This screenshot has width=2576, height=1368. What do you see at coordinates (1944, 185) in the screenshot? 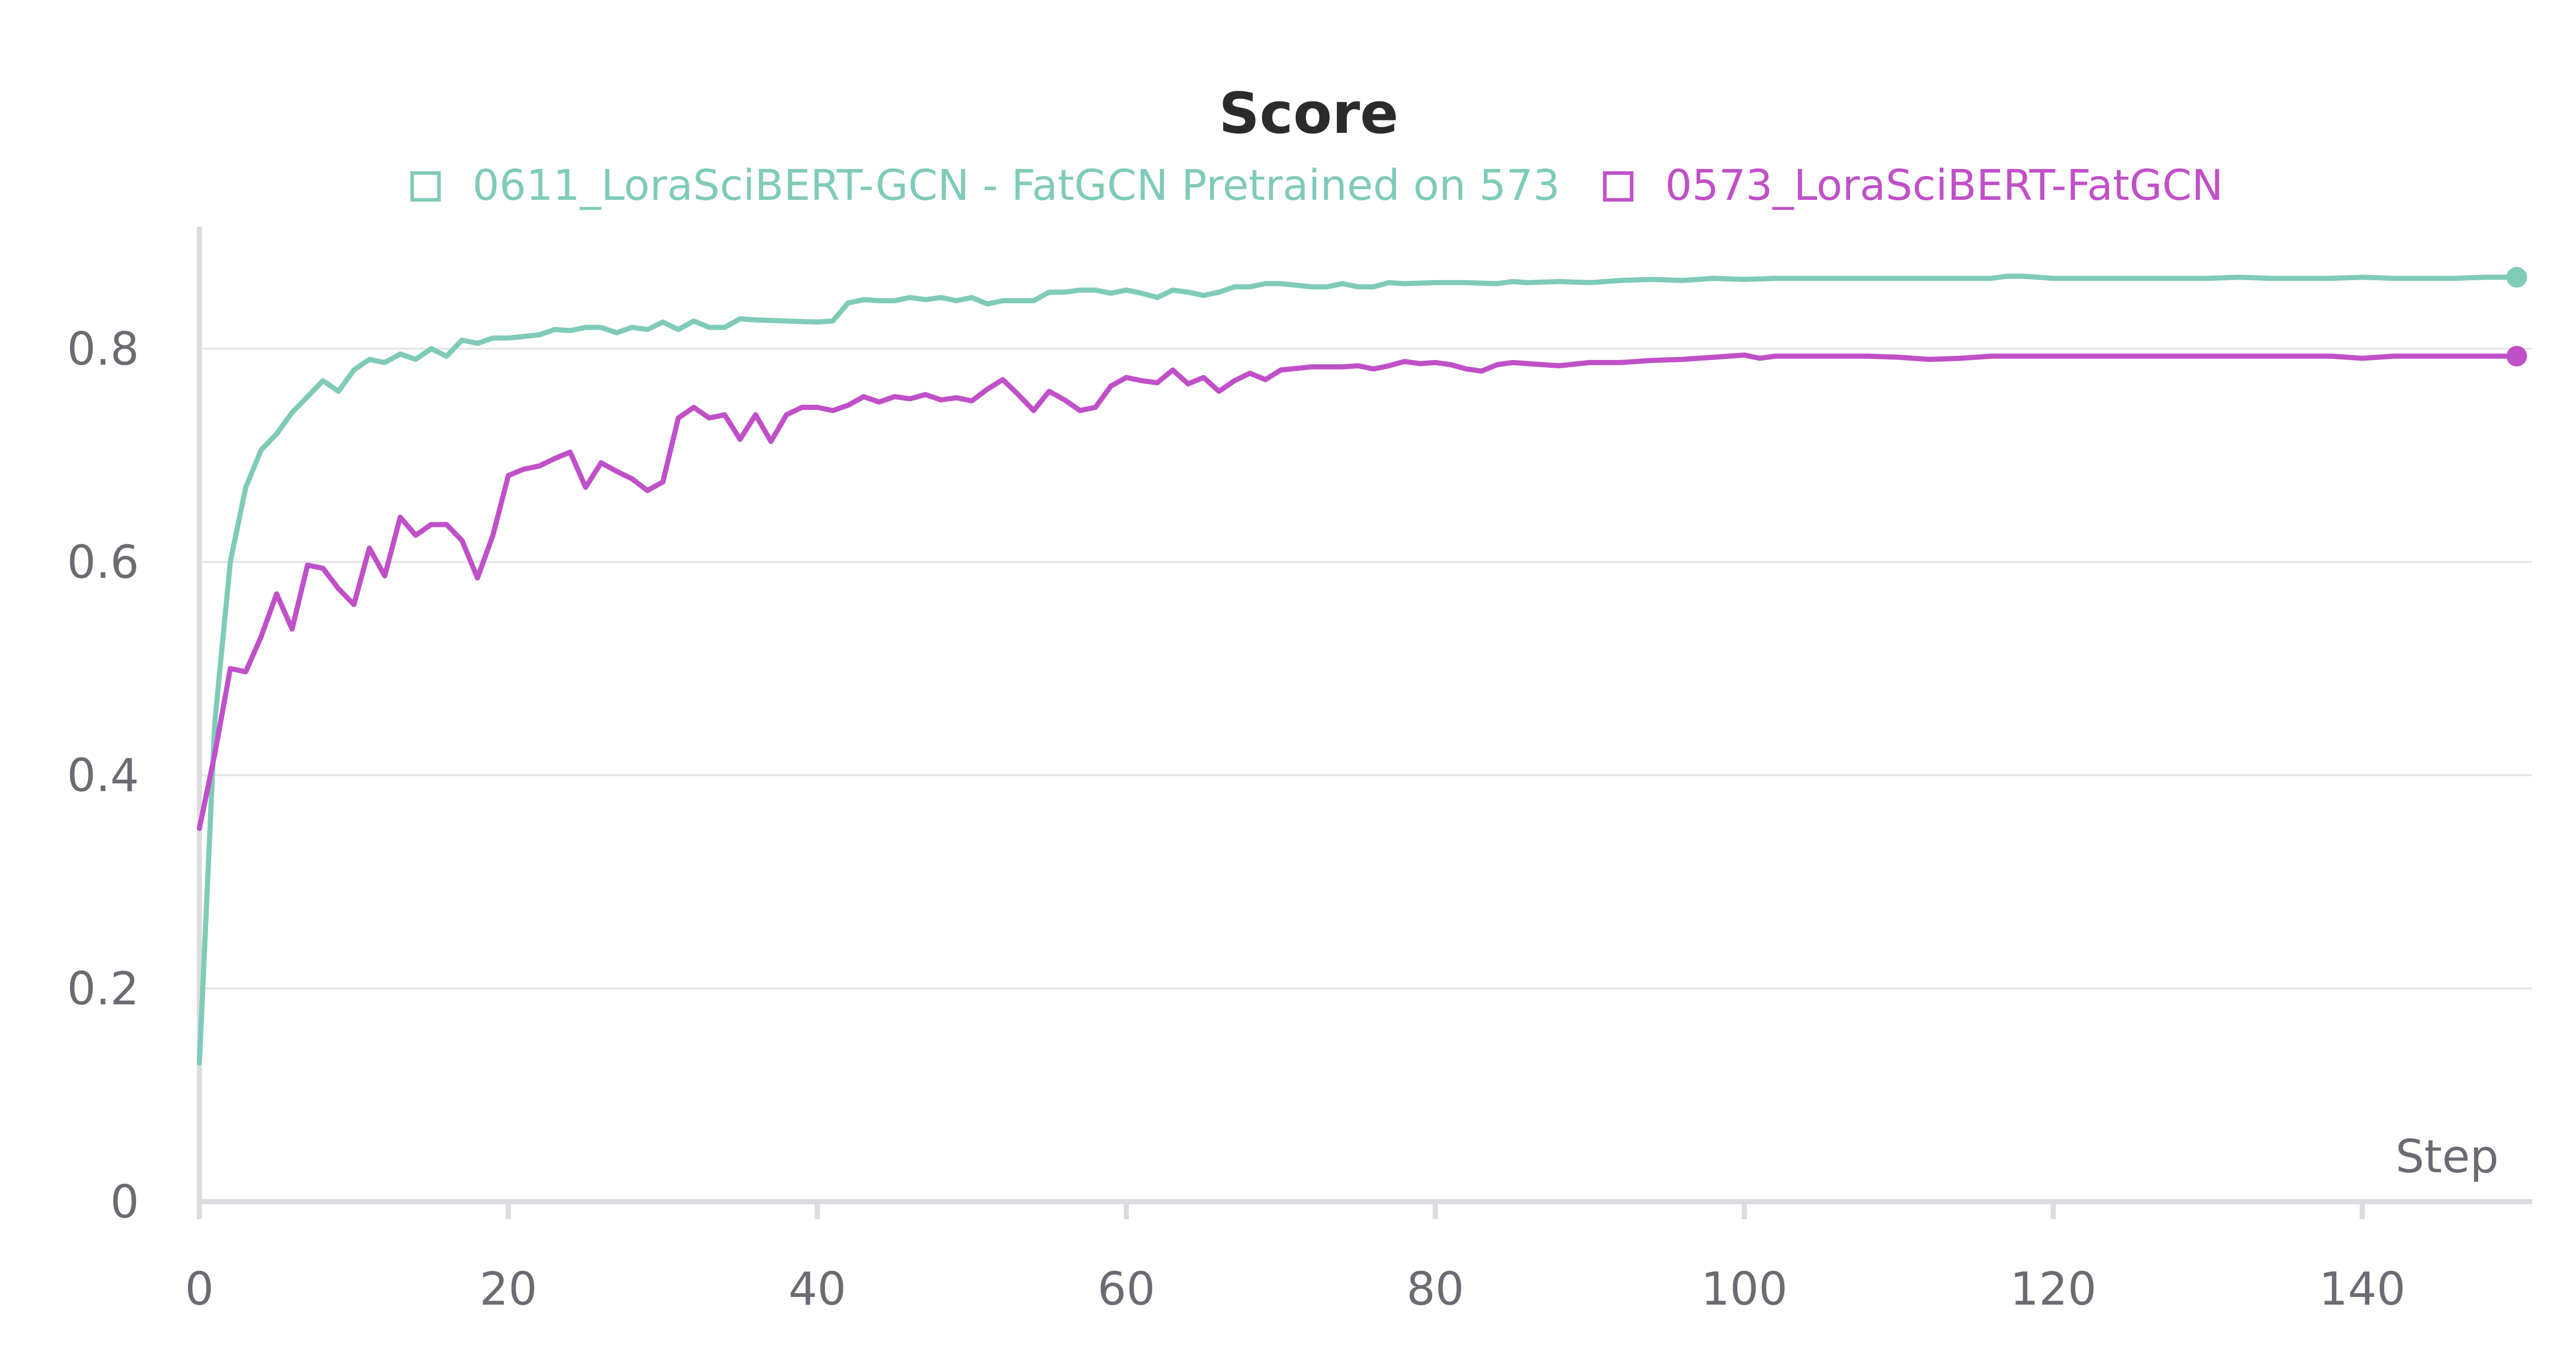
I see `legend-label: 0573_LoraSciBERT-FatGCN` at bounding box center [1944, 185].